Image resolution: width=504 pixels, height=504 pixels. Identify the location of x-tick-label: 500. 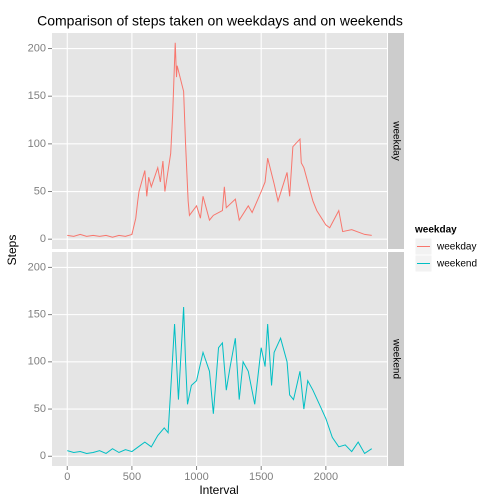
(132, 477).